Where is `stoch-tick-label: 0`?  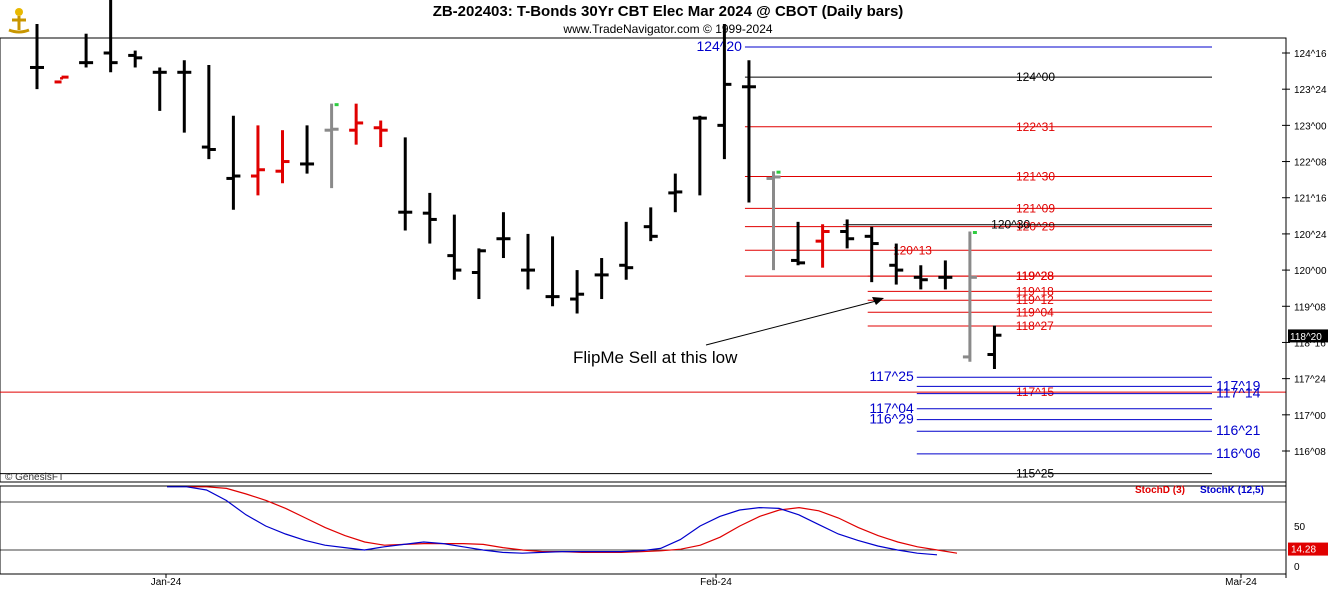 stoch-tick-label: 0 is located at coordinates (1297, 567).